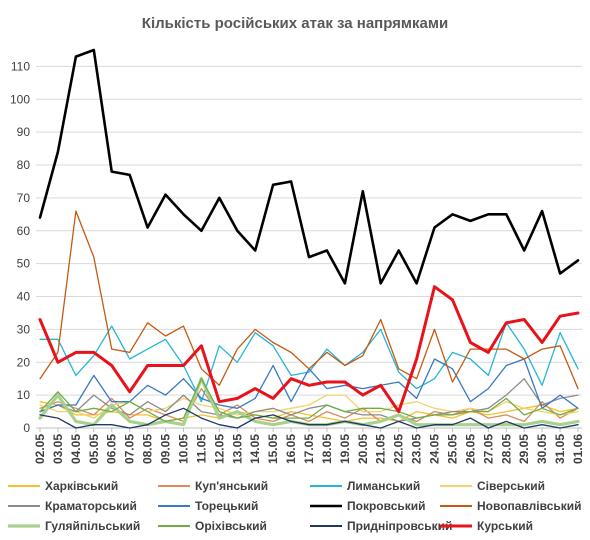 The width and height of the screenshot is (590, 540). What do you see at coordinates (92, 526) in the screenshot?
I see `legend-label: Гуляйпільський` at bounding box center [92, 526].